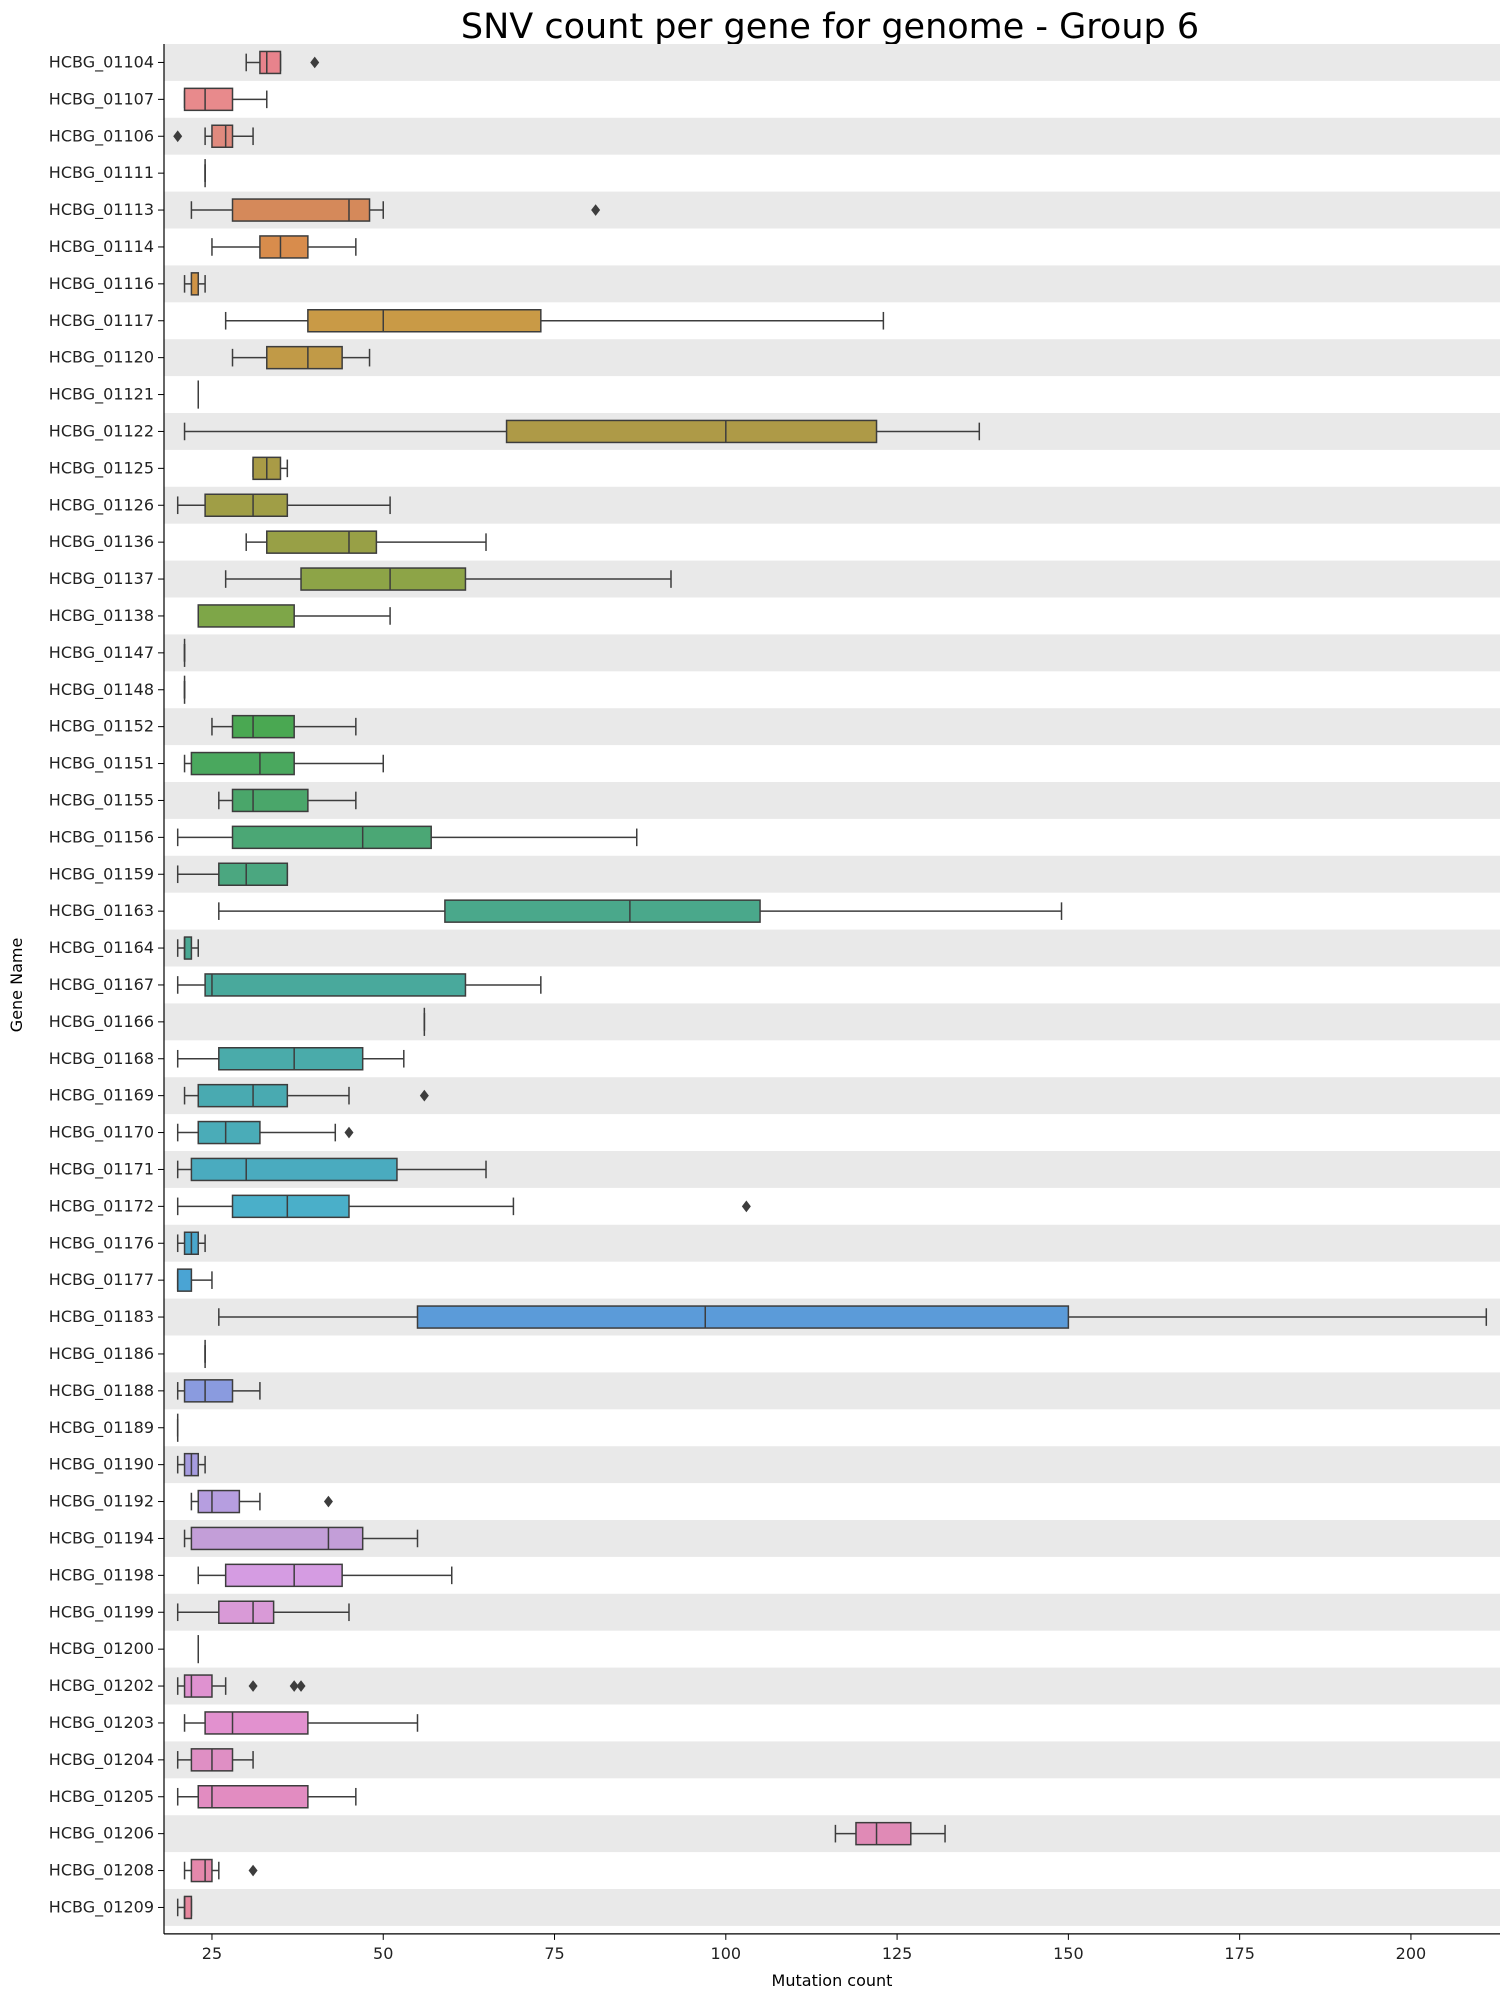 The image size is (1510, 1996). What do you see at coordinates (101, 985) in the screenshot?
I see `y-tick-label: HCBG_01167` at bounding box center [101, 985].